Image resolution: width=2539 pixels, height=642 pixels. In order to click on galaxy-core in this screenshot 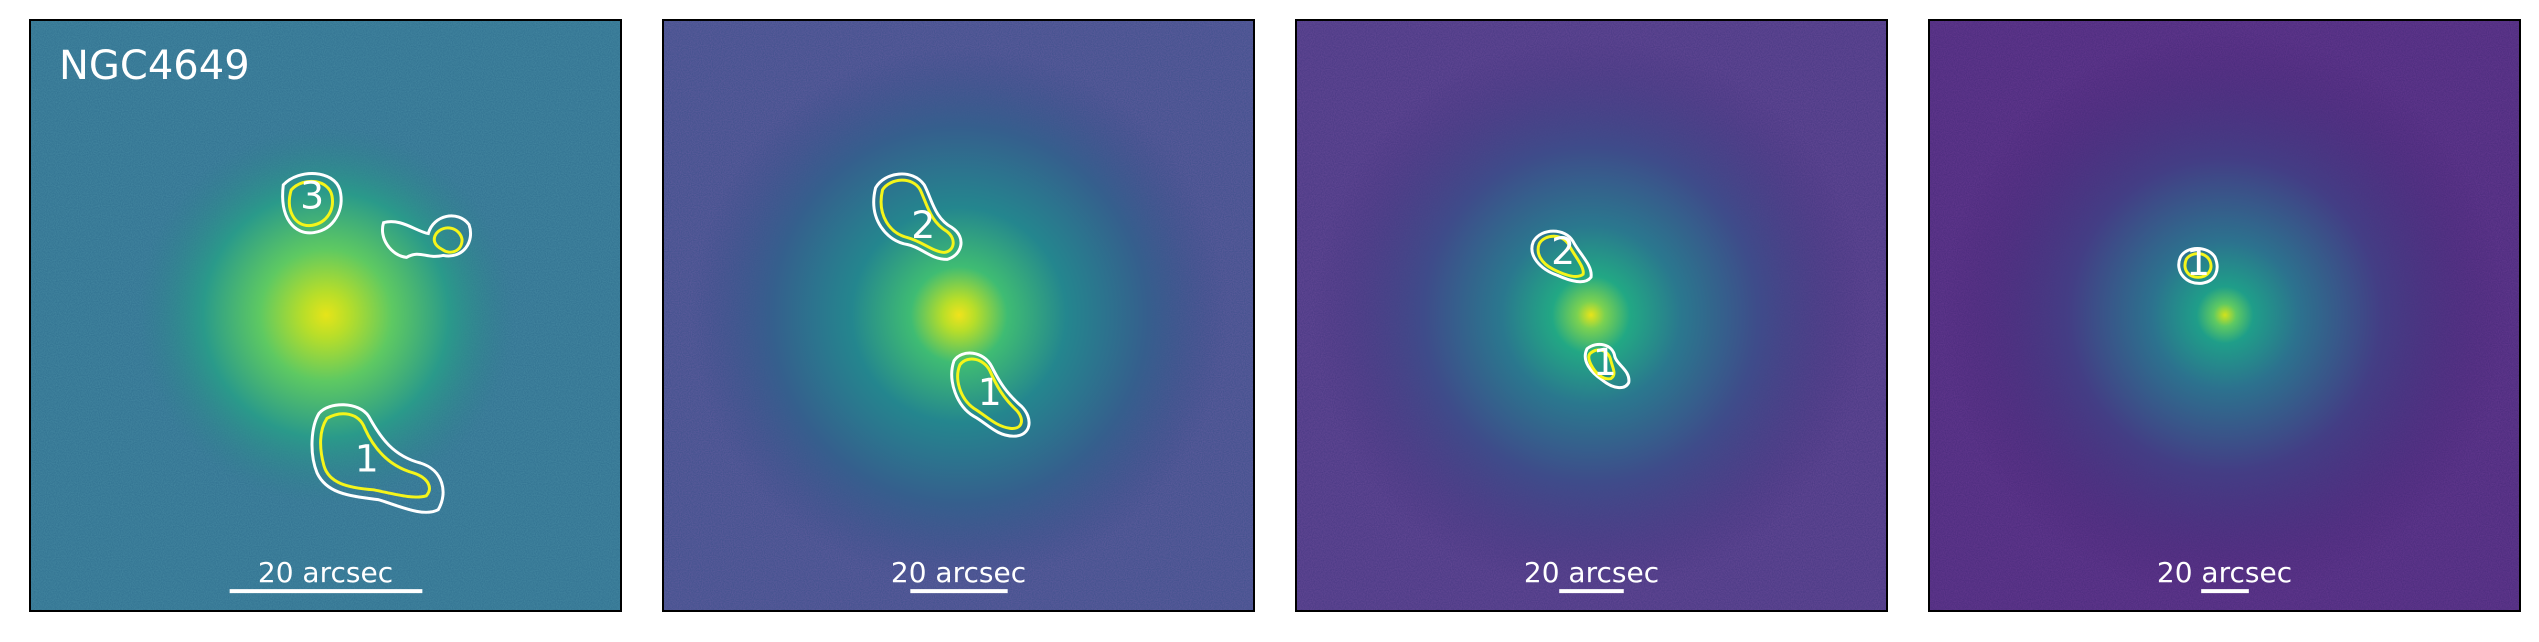, I will do `click(326, 315)`.